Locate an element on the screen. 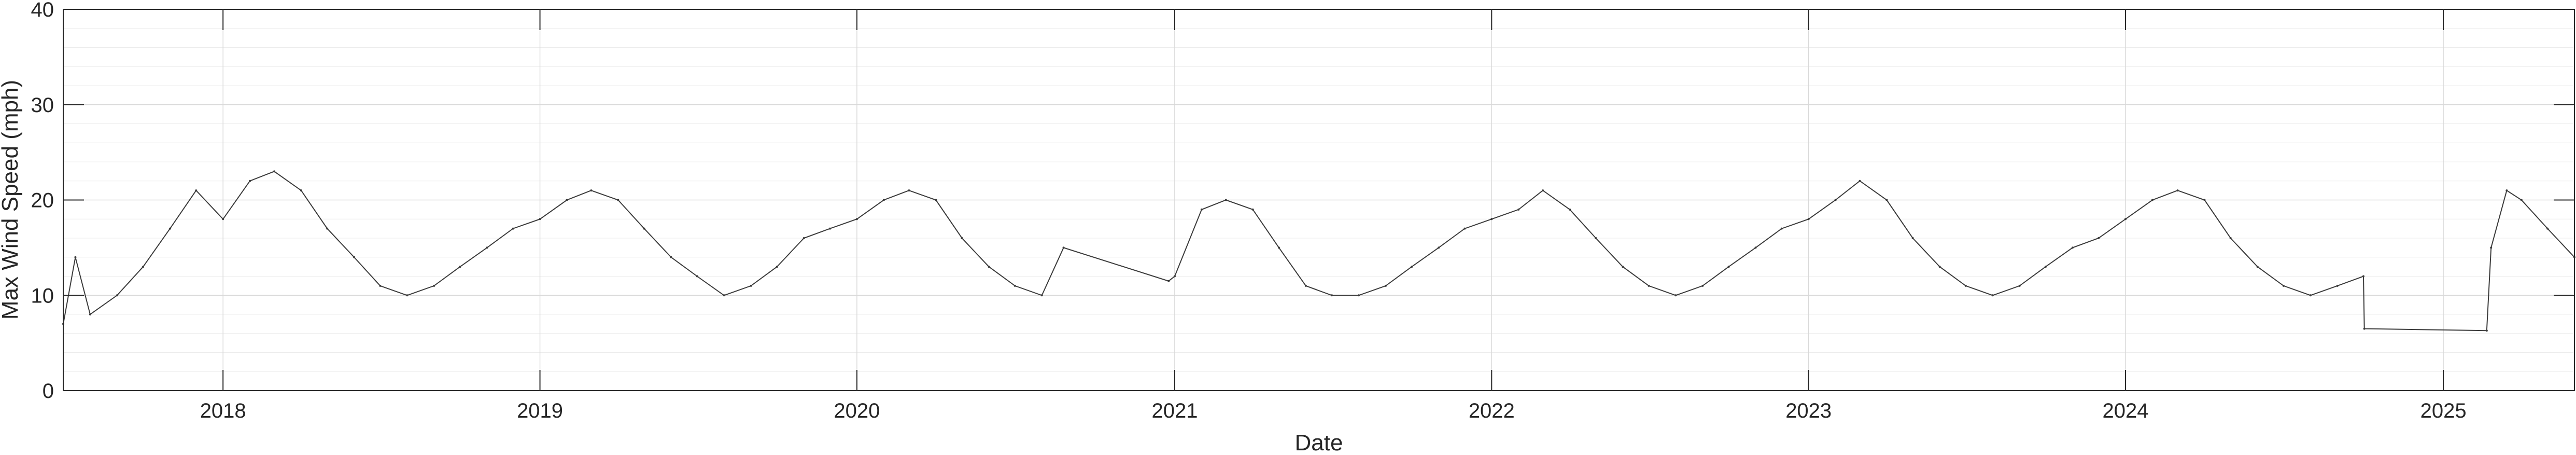 This screenshot has height=455, width=2576. y-tick-label: 10 is located at coordinates (42, 296).